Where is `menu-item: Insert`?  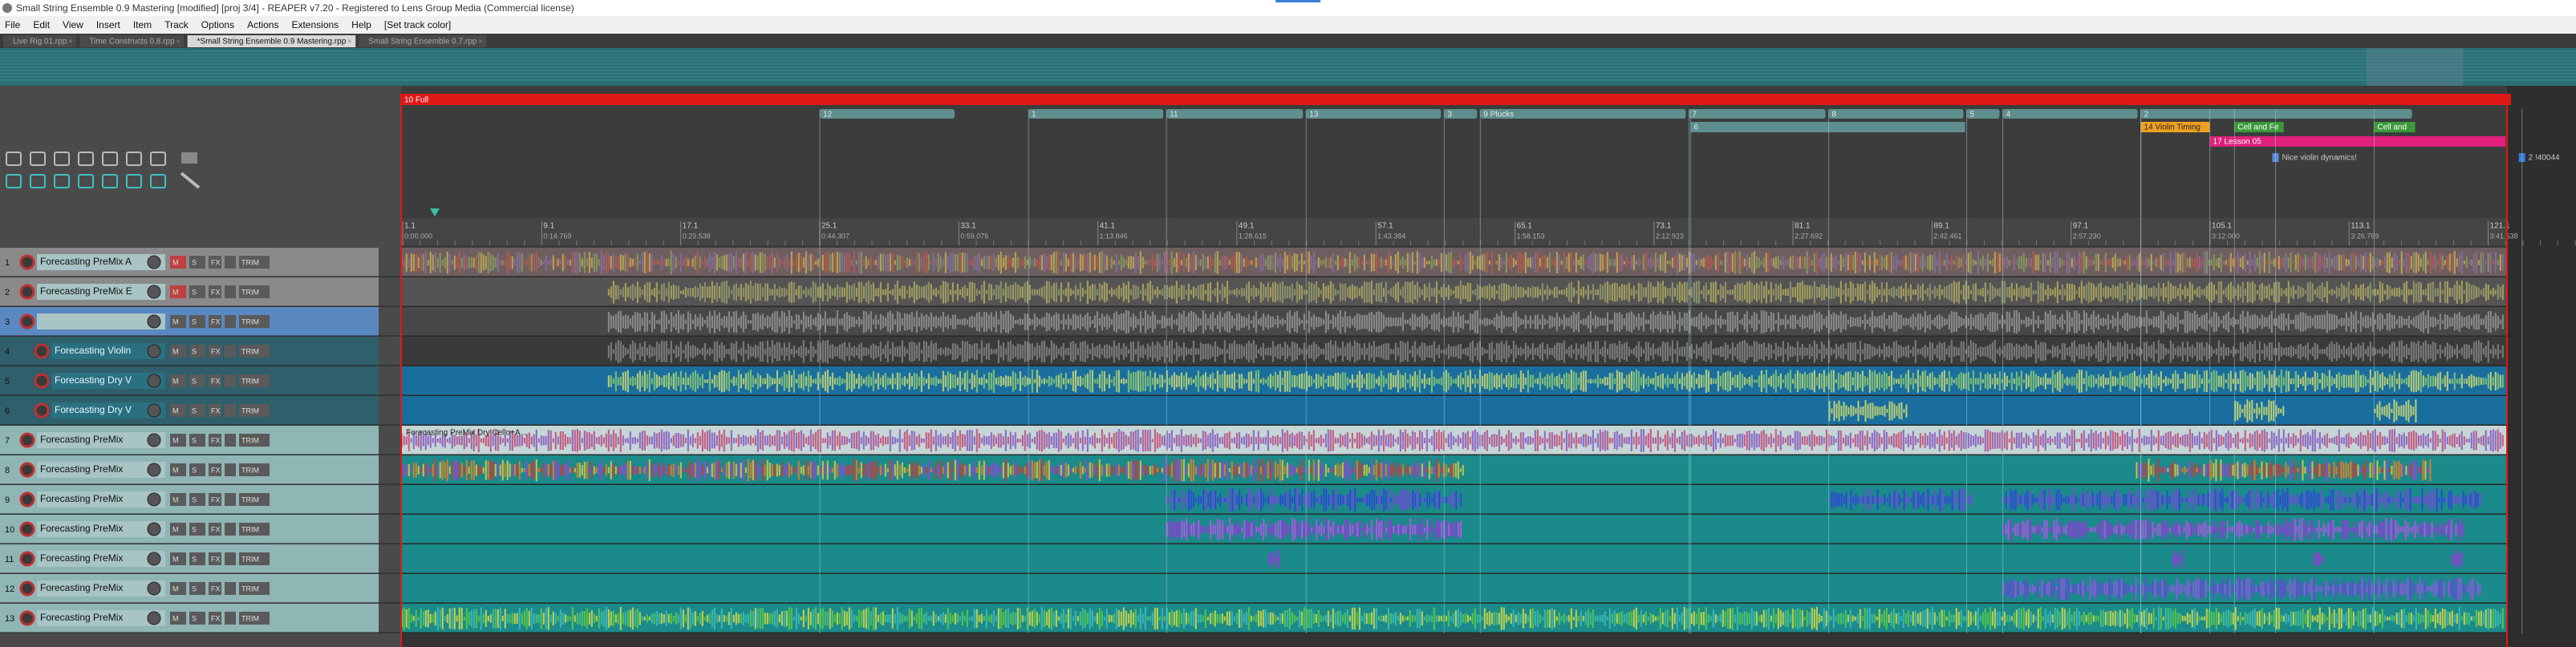
menu-item: Insert is located at coordinates (108, 24).